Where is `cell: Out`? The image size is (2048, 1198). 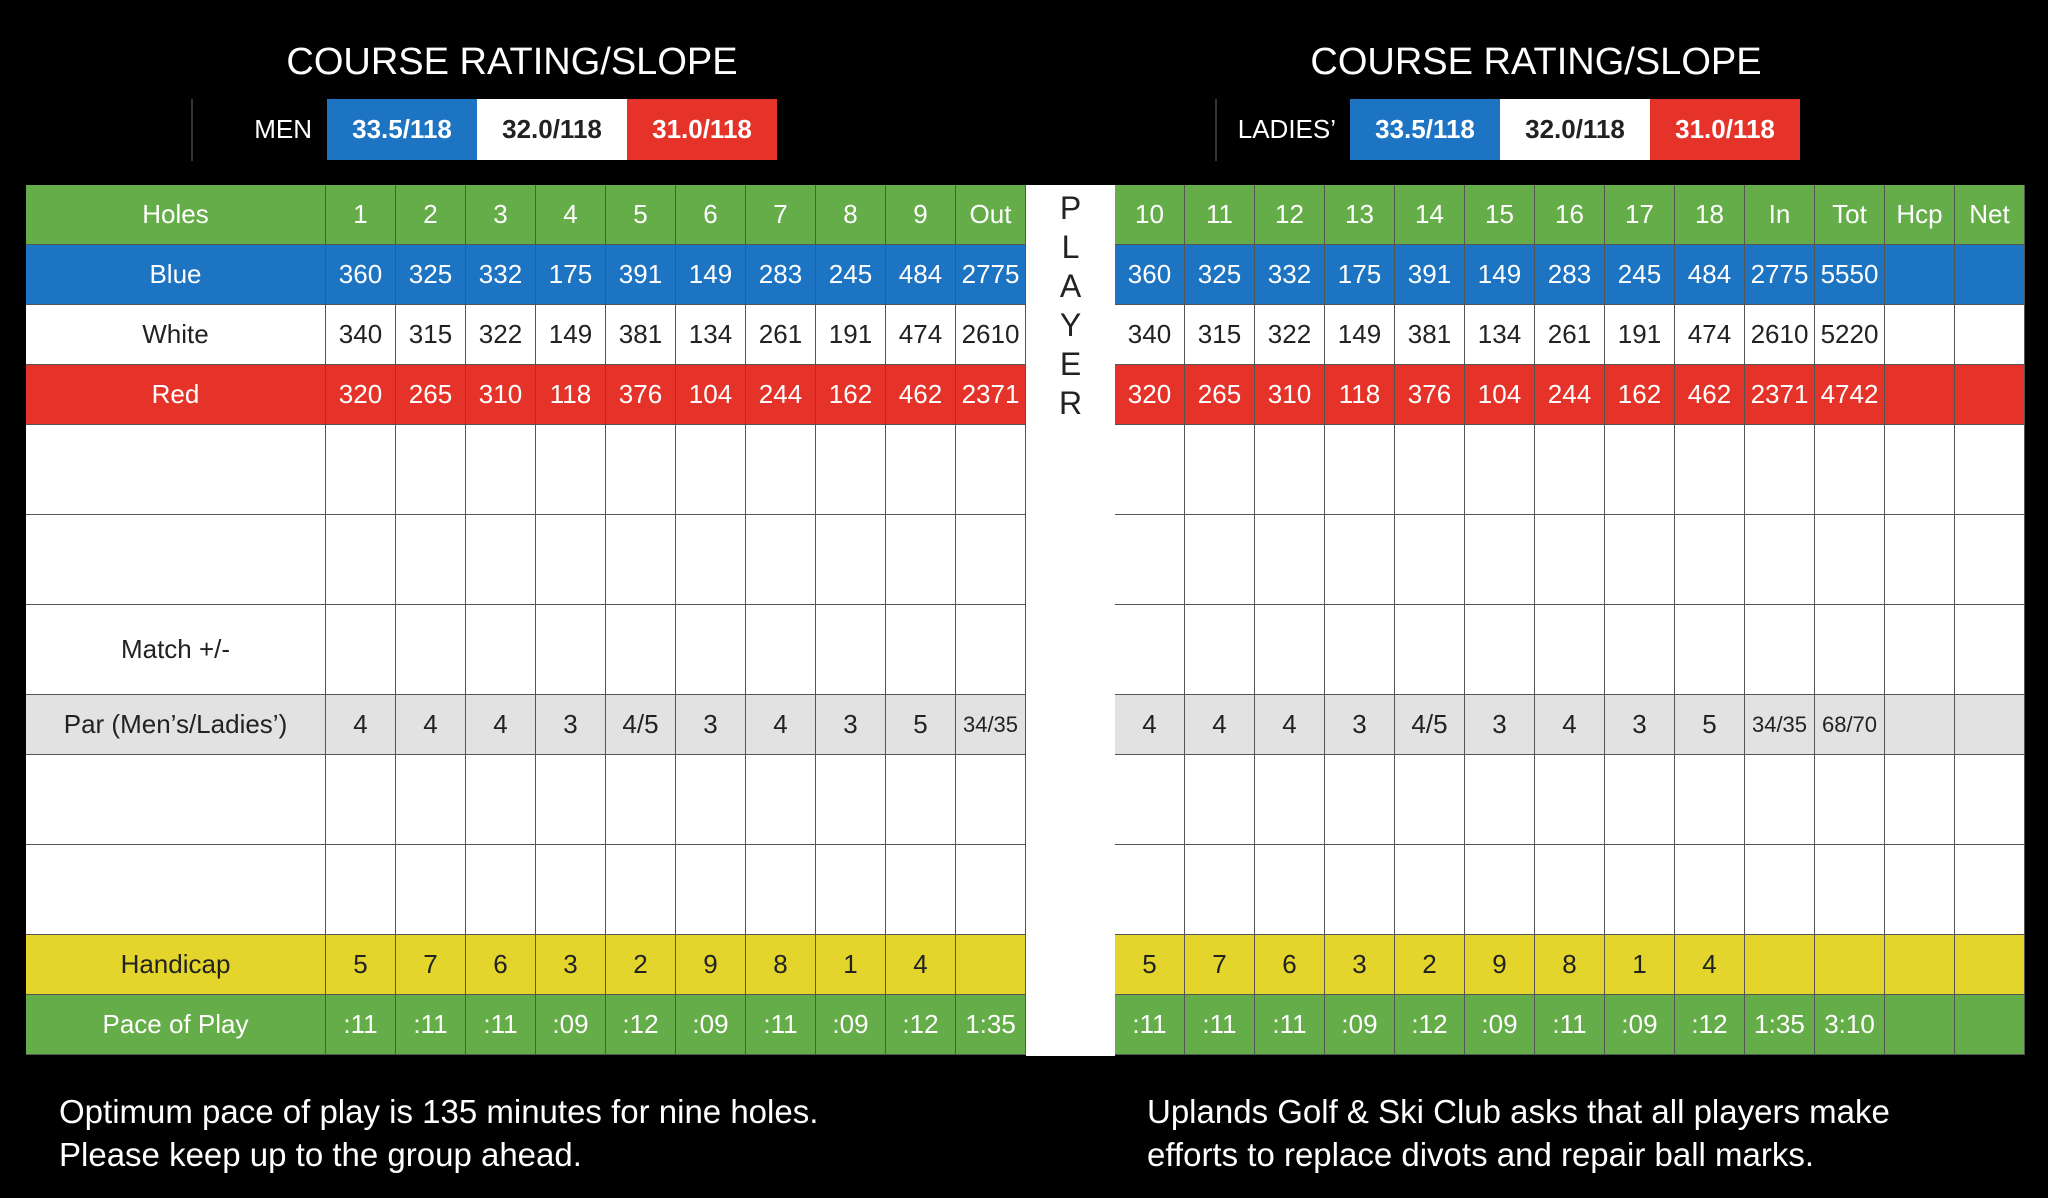
cell: Out is located at coordinates (991, 215).